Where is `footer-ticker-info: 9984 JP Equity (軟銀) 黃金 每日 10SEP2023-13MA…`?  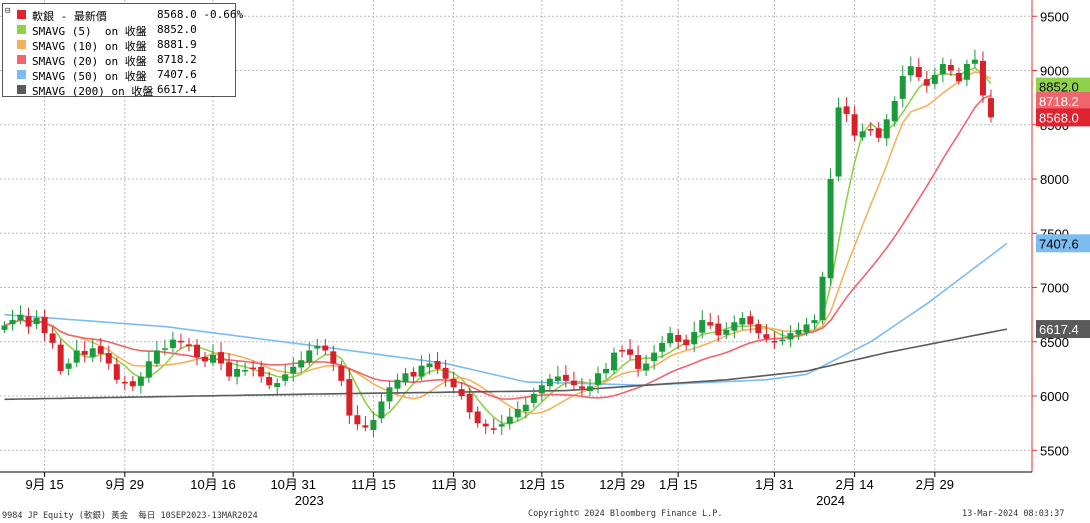
footer-ticker-info: 9984 JP Equity (軟銀) 黃金 每日 10SEP2023-13MA… is located at coordinates (130, 516).